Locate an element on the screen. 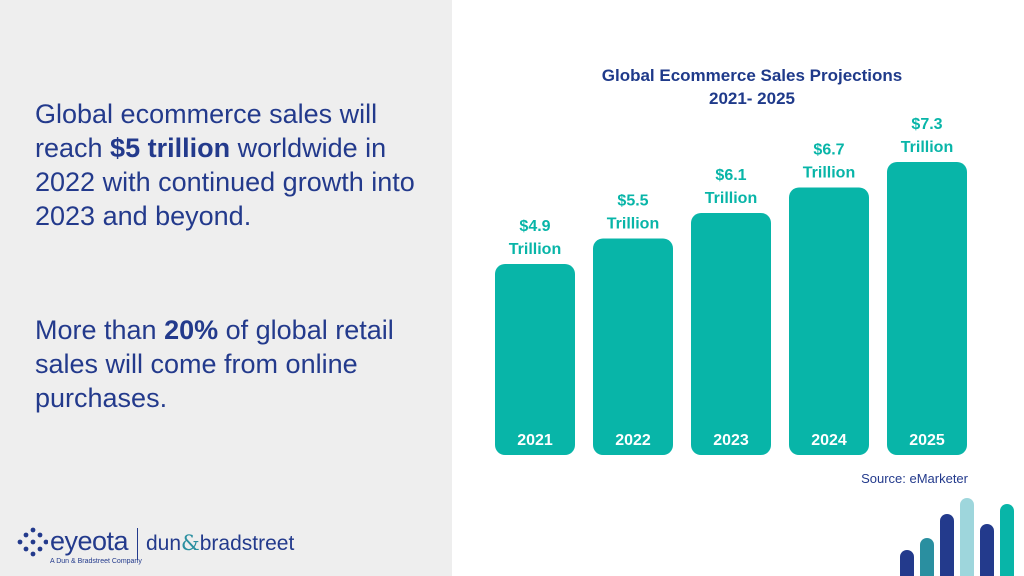 This screenshot has width=1024, height=576. category-label-2024: 2024 is located at coordinates (829, 440).